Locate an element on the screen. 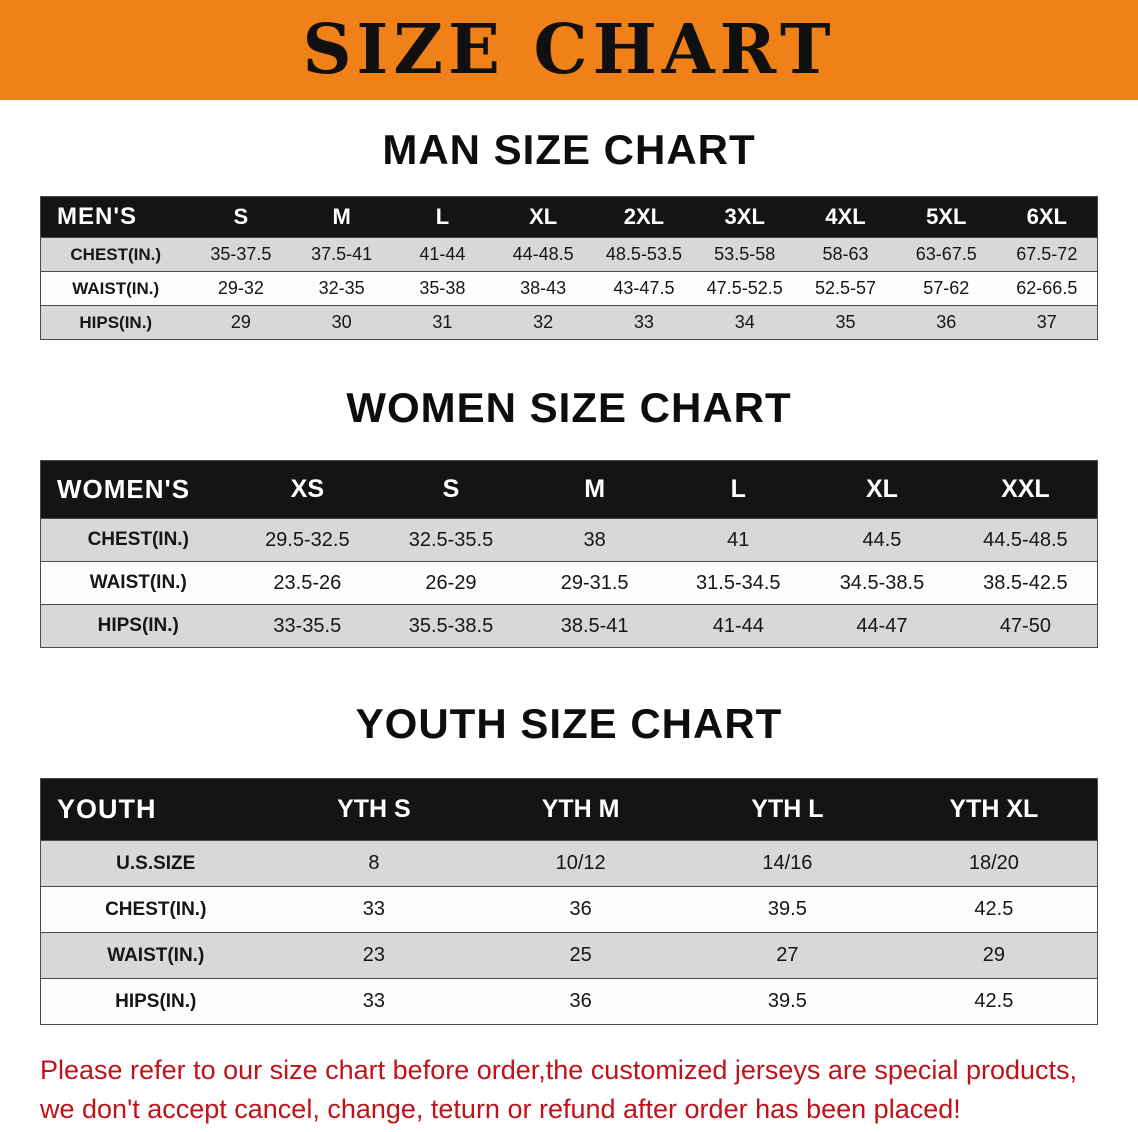  size-value-cell: 23.5-26 is located at coordinates (307, 583).